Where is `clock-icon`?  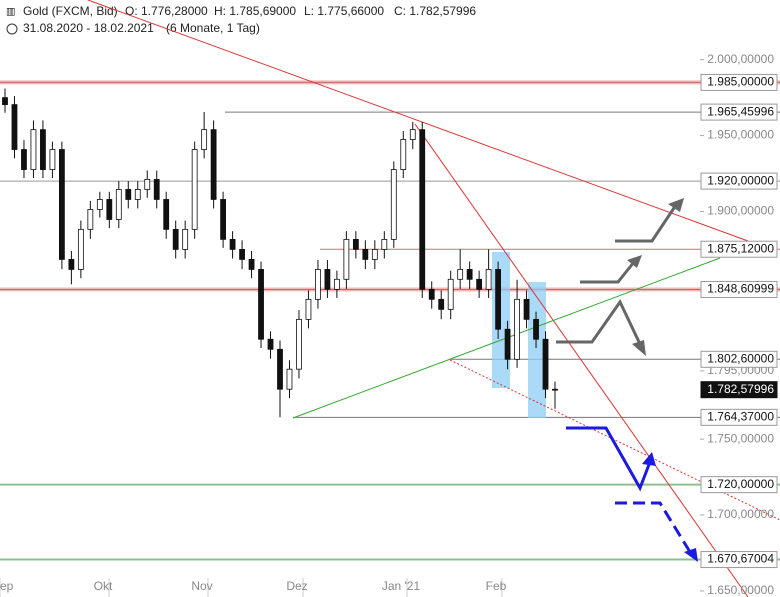
clock-icon is located at coordinates (12, 29).